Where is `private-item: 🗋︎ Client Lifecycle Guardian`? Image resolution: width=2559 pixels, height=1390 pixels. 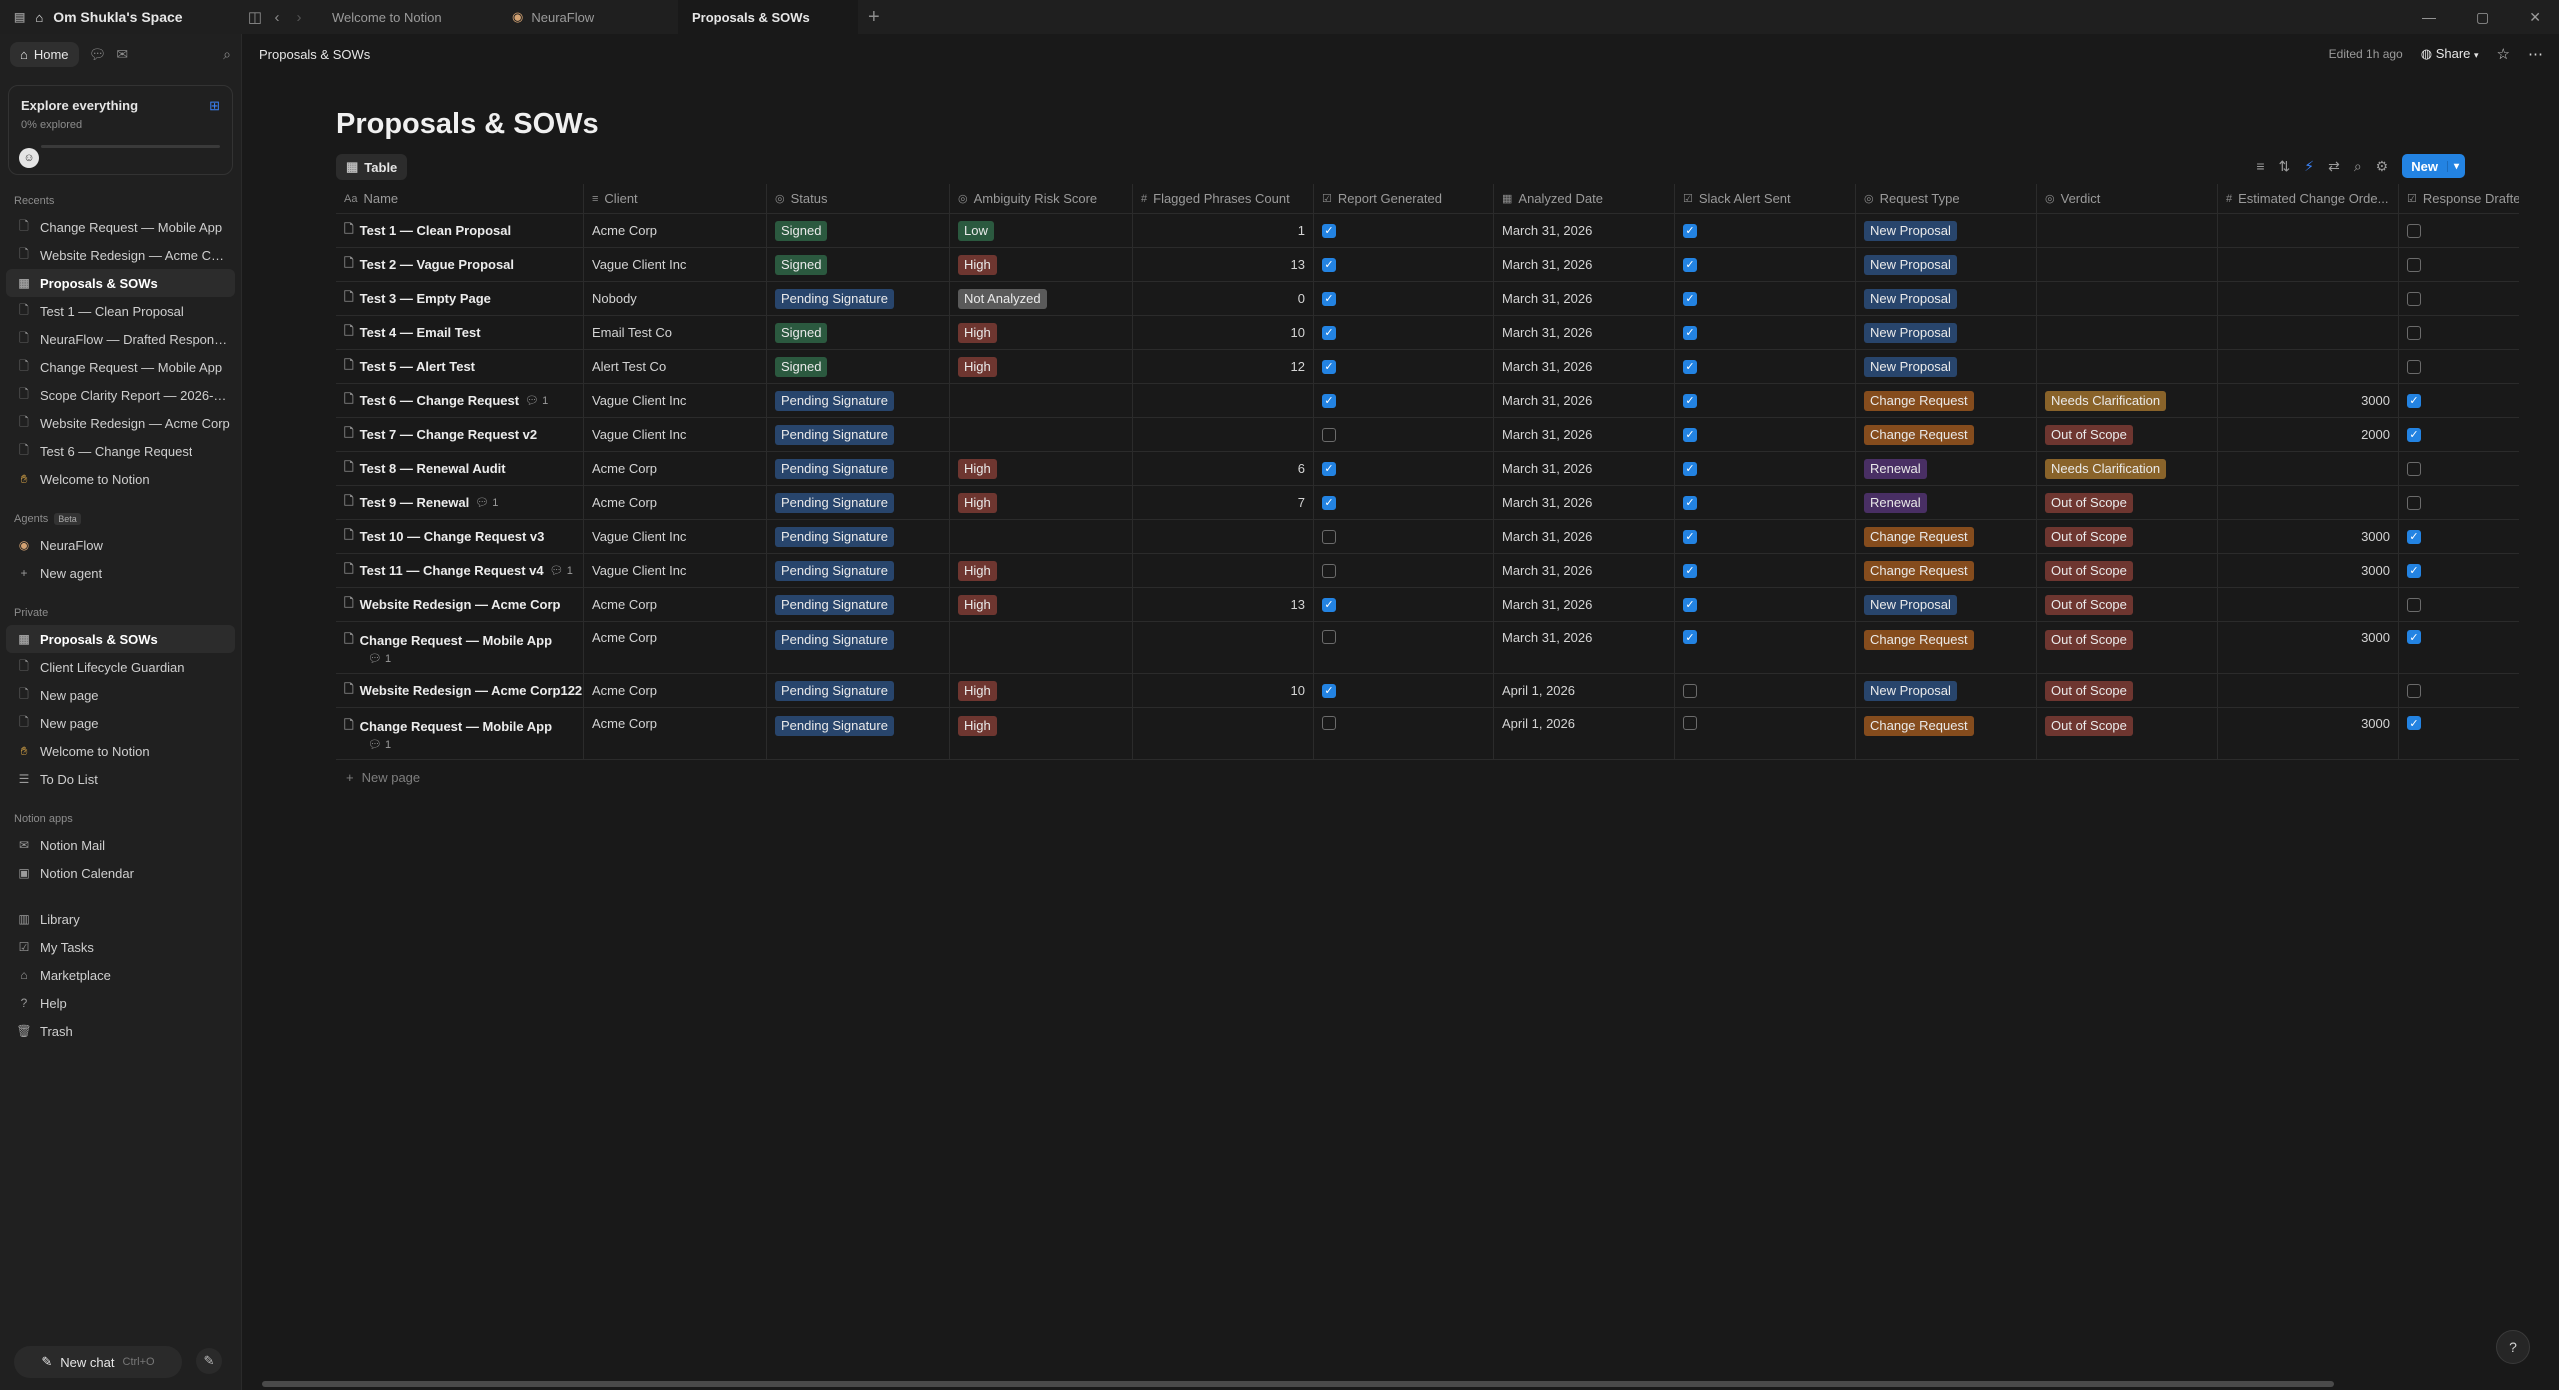 private-item: 🗋︎ Client Lifecycle Guardian is located at coordinates (120, 667).